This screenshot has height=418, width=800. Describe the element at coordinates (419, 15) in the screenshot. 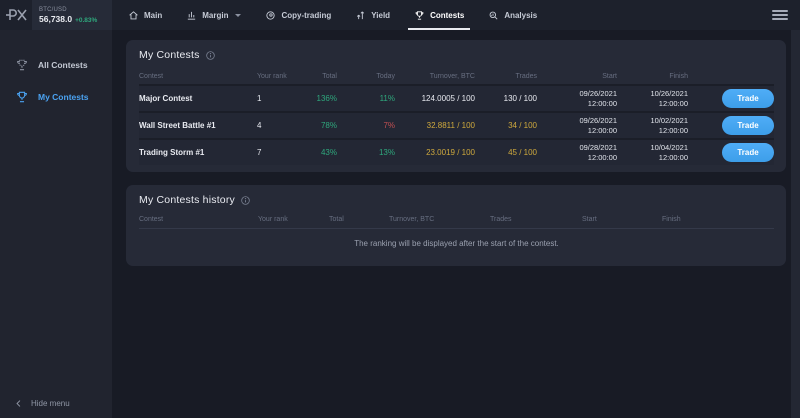

I see `trophy-icon` at that location.